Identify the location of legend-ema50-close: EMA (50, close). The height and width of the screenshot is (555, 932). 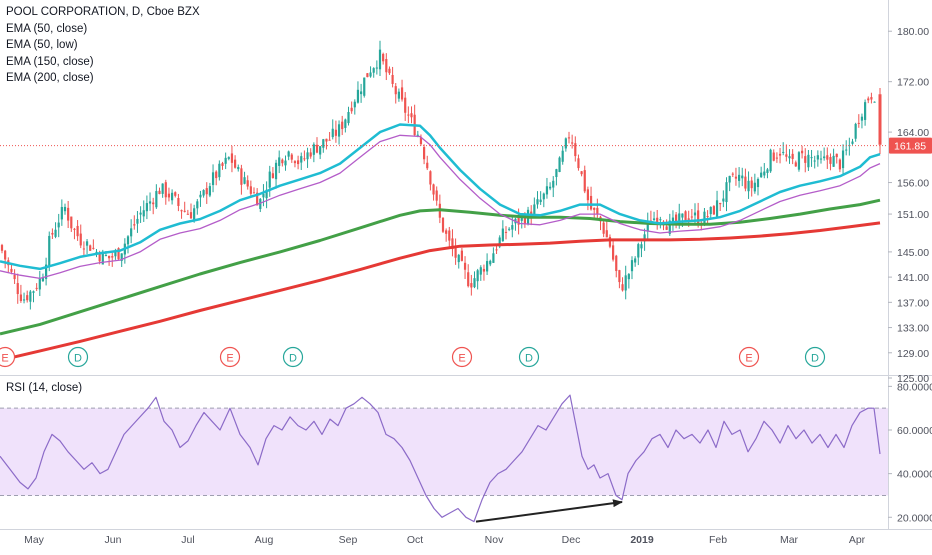
(47, 28).